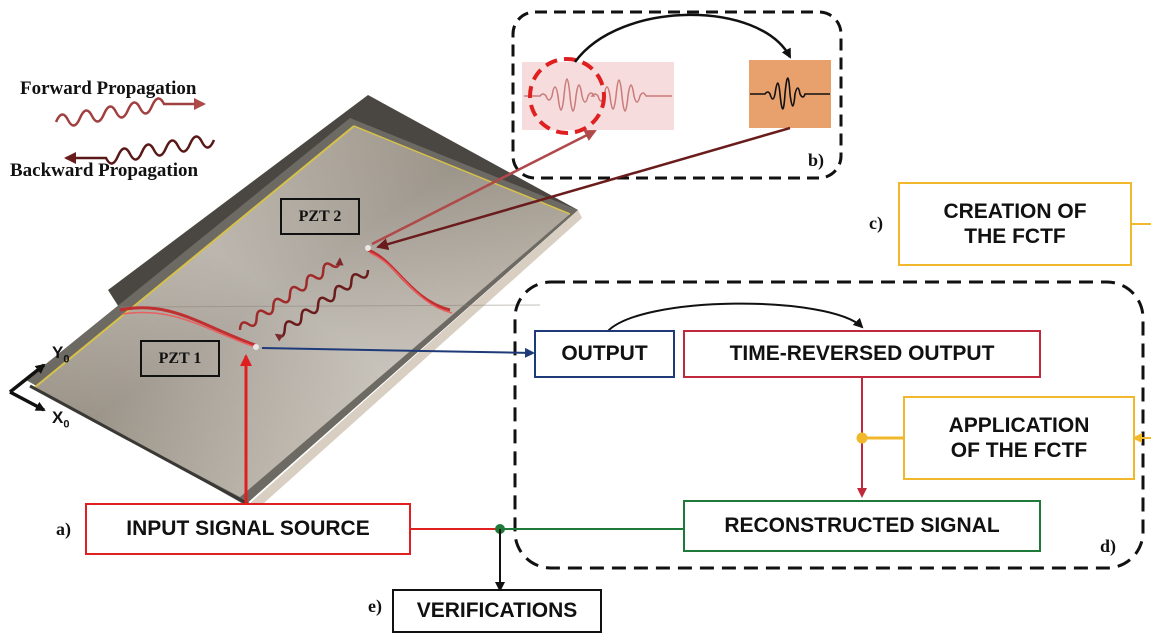 The width and height of the screenshot is (1151, 638). Describe the element at coordinates (108, 88) in the screenshot. I see `forward-propagation-label: Forward Propagation` at that location.